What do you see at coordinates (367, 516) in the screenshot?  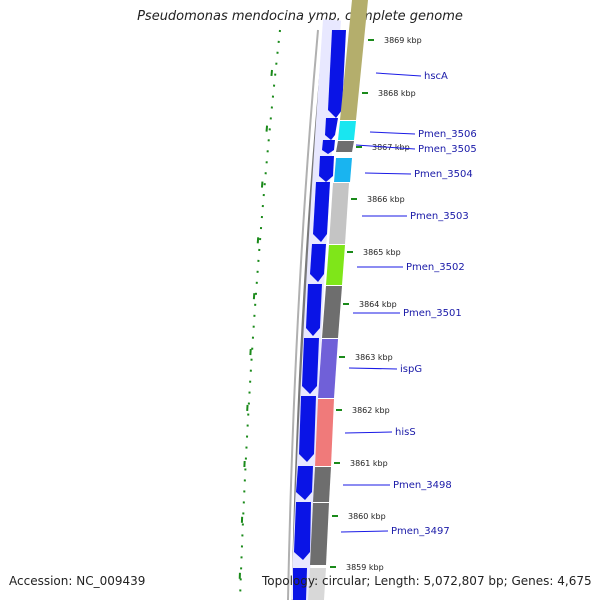 I see `kbp-tick-label: 3860 kbp` at bounding box center [367, 516].